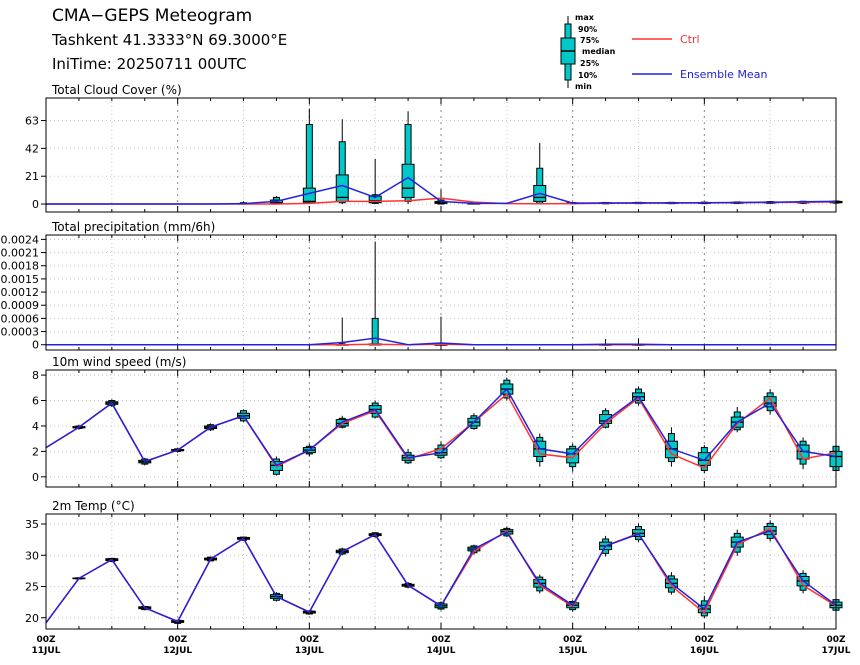 This screenshot has width=860, height=665. I want to click on box-90h, so click(540, 584).